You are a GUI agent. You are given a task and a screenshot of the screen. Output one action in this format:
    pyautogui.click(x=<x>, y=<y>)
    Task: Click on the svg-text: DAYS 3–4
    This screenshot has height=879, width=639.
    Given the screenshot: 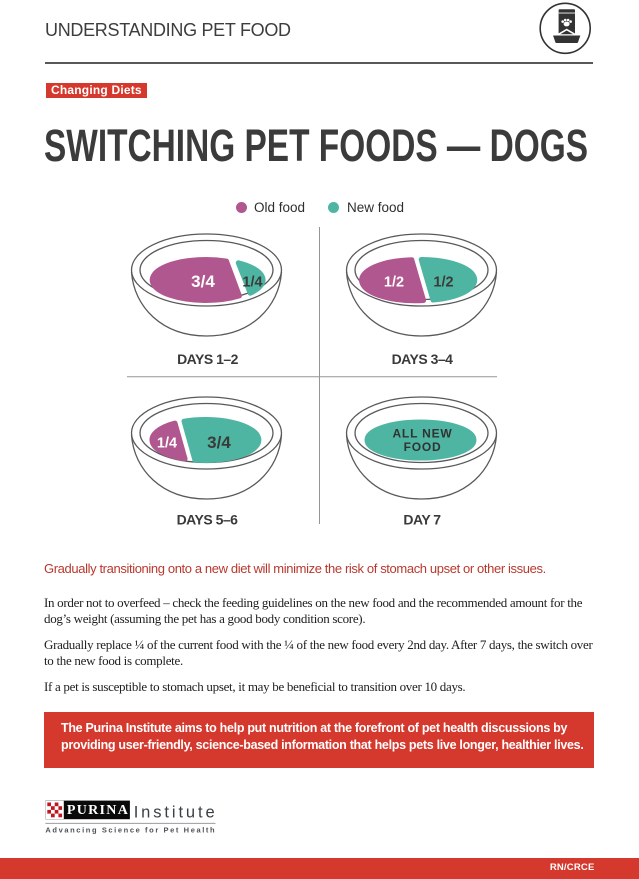 What is the action you would take?
    pyautogui.click(x=423, y=359)
    